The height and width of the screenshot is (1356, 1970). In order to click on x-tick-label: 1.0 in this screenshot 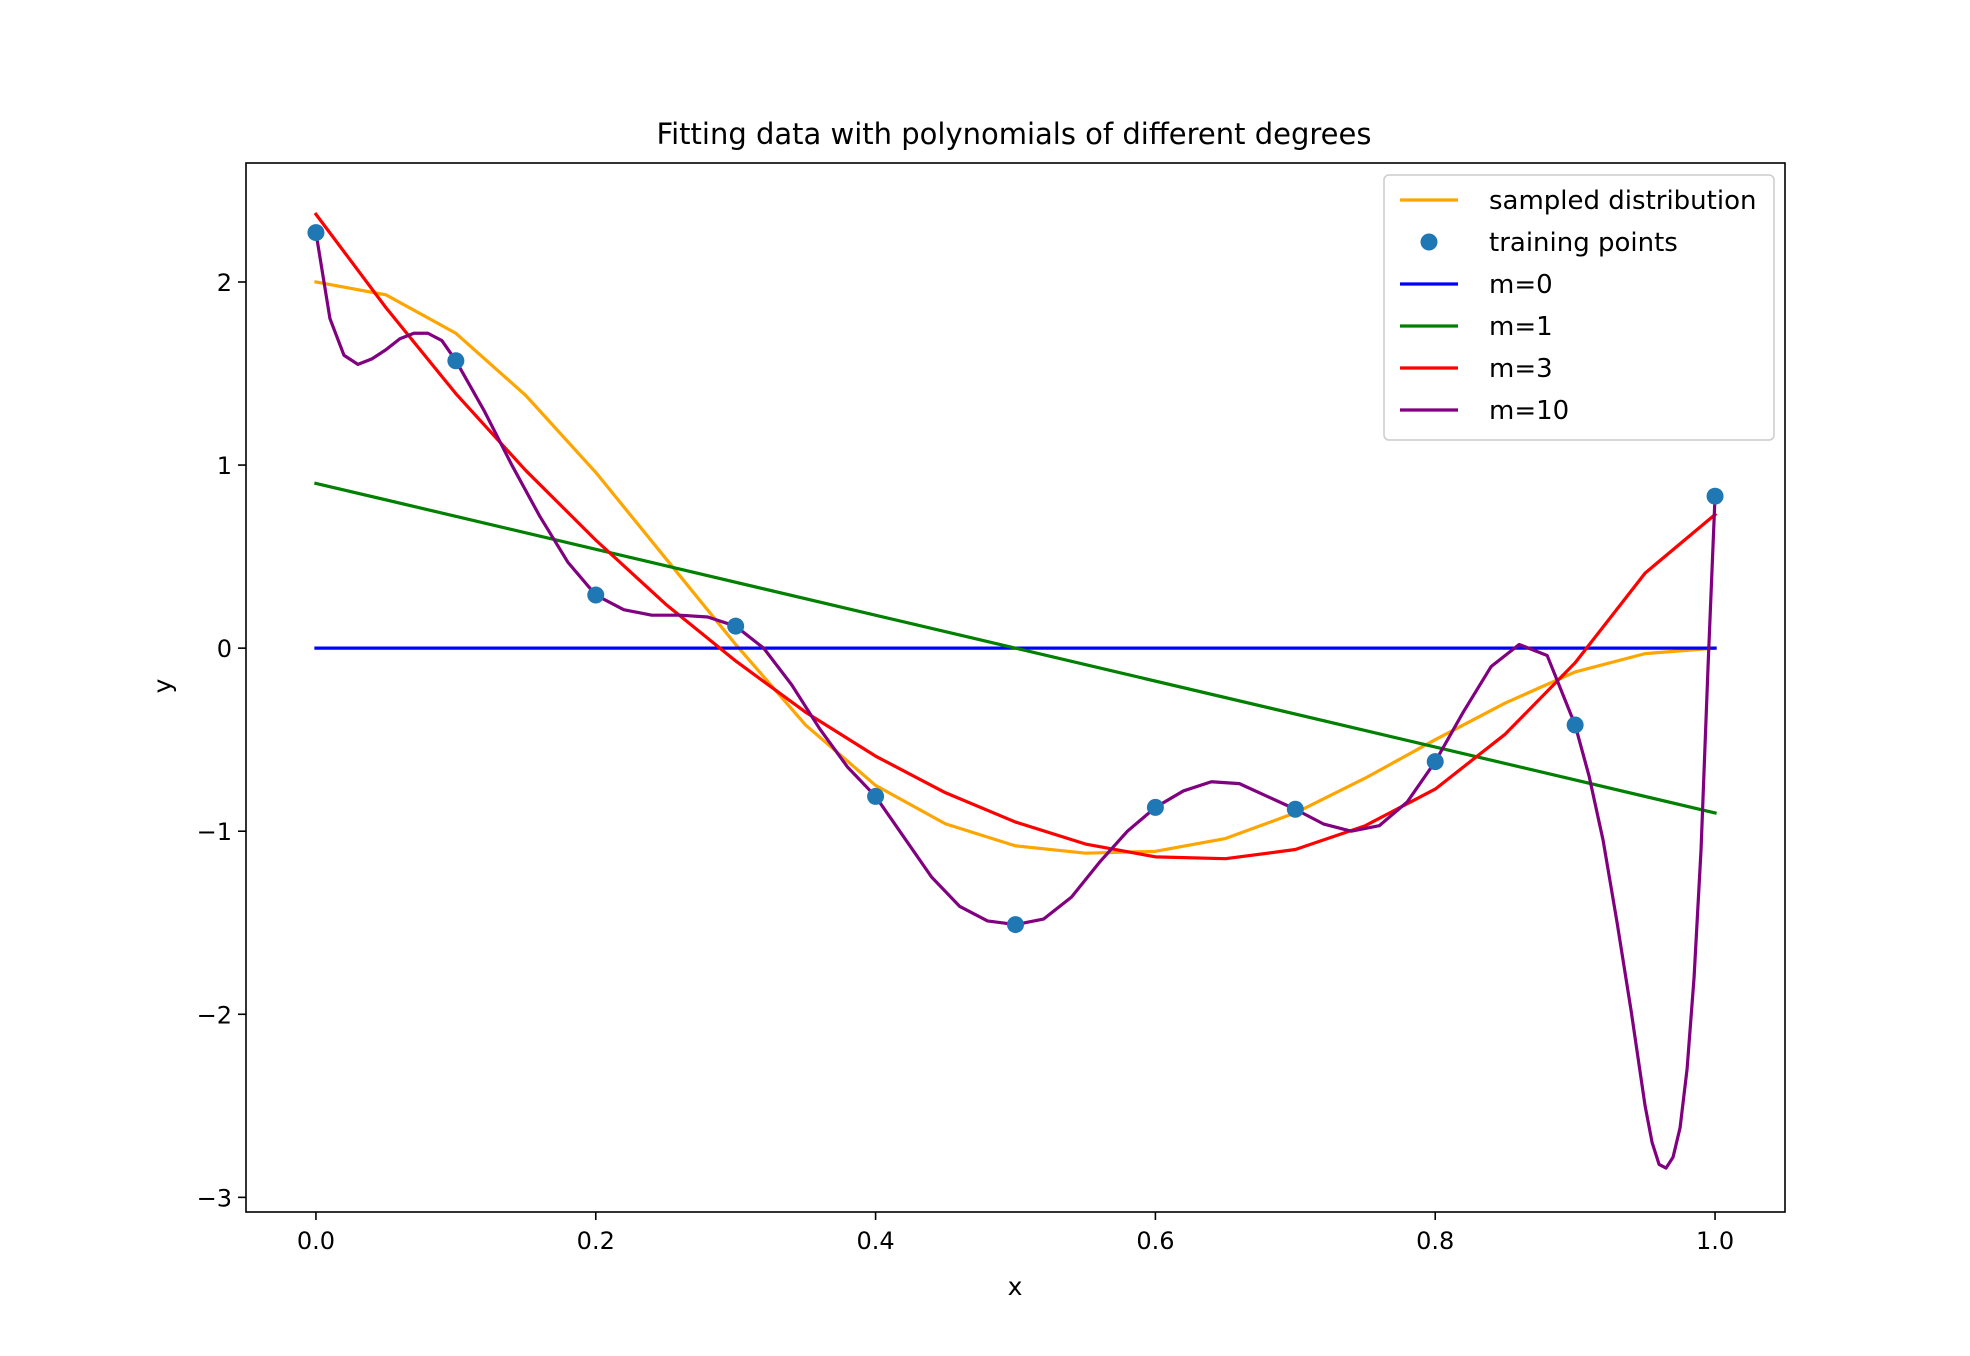, I will do `click(1715, 1241)`.